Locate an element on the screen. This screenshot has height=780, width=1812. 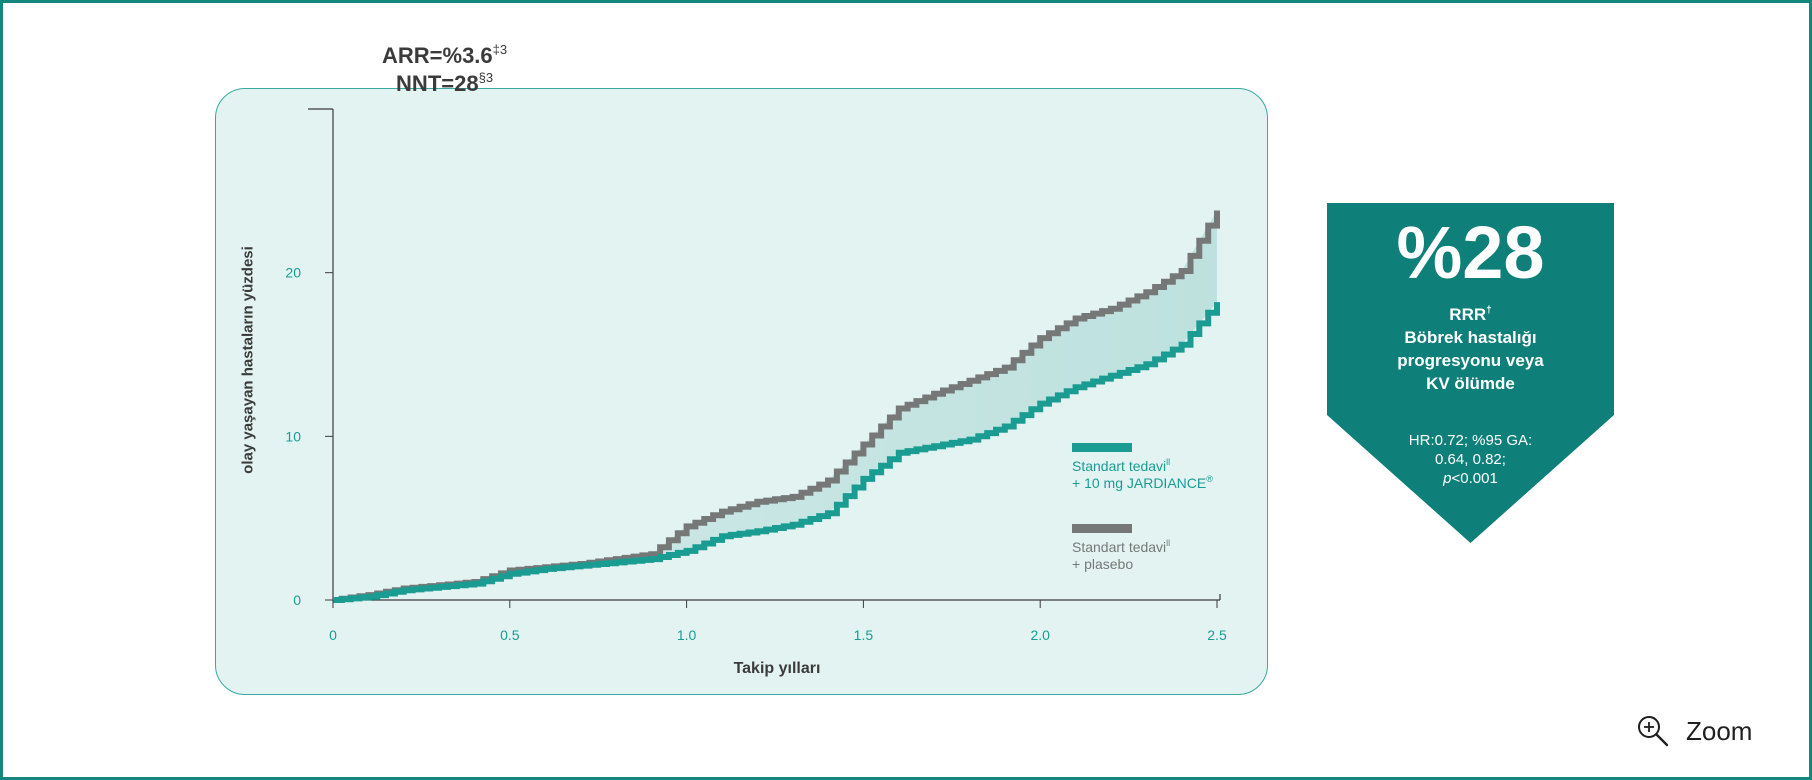
rrr-line1: Böbrek hastalığı is located at coordinates (1470, 337).